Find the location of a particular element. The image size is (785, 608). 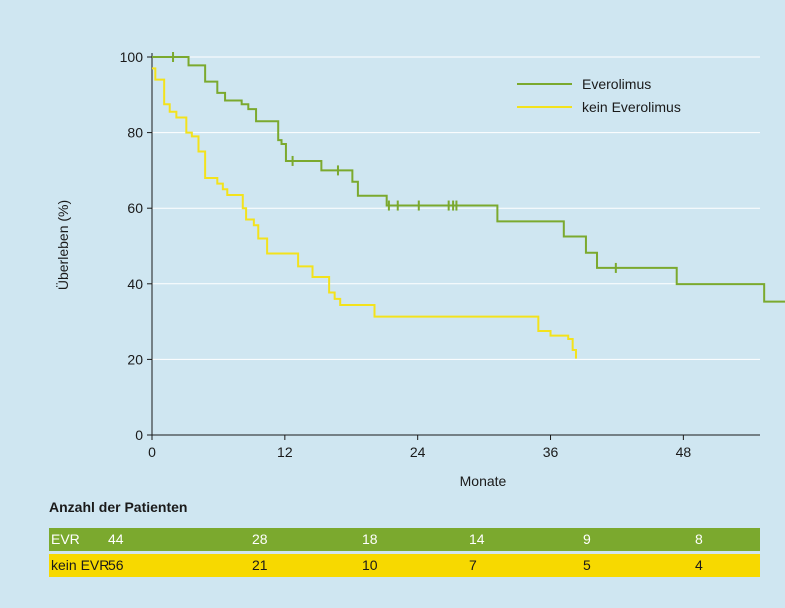

risk-count: 44 is located at coordinates (116, 539).